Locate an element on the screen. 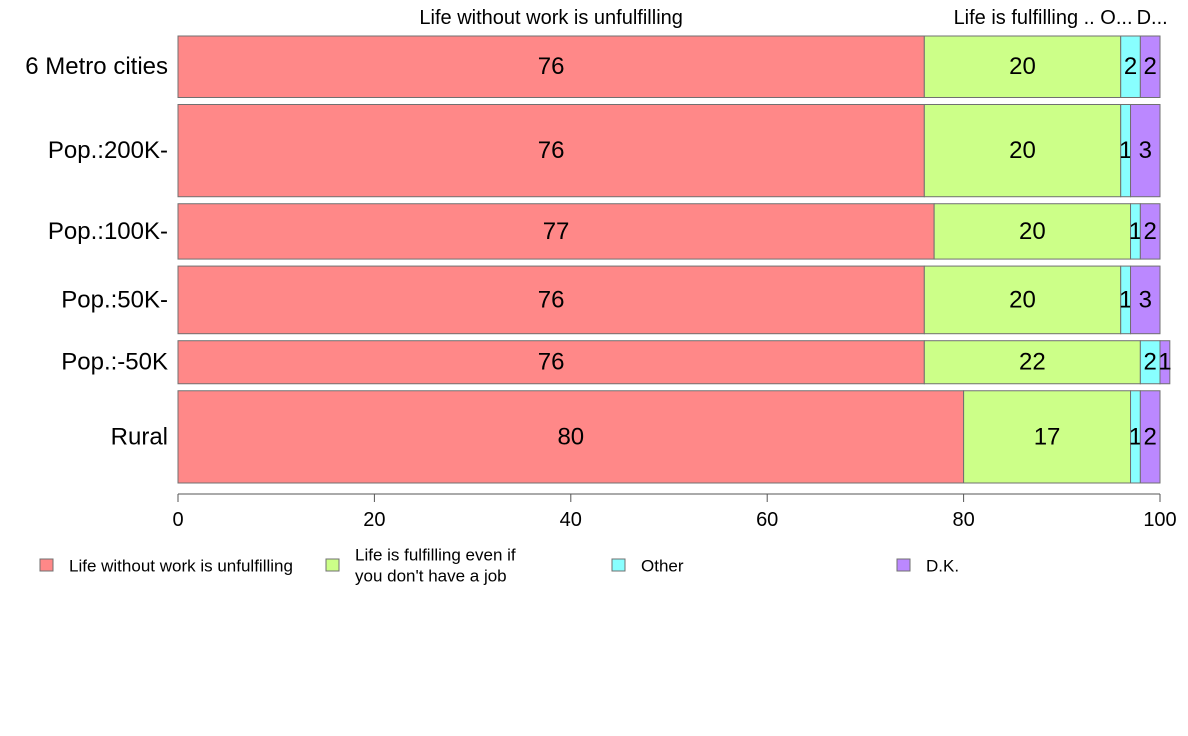 The width and height of the screenshot is (1188, 736). category-label-rural: Rural is located at coordinates (139, 436).